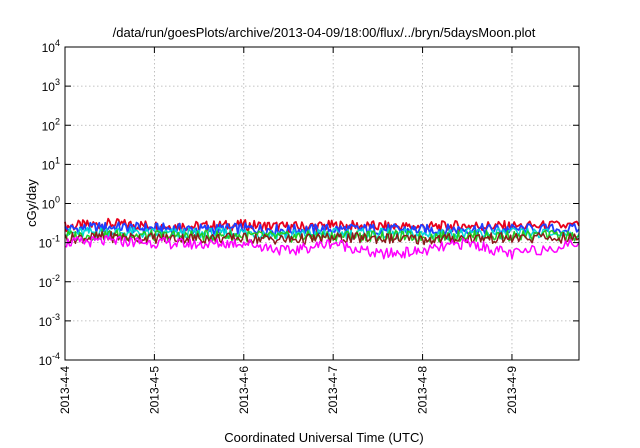 This screenshot has width=640, height=448. I want to click on x-tick-label: 2013-4-4, so click(65, 390).